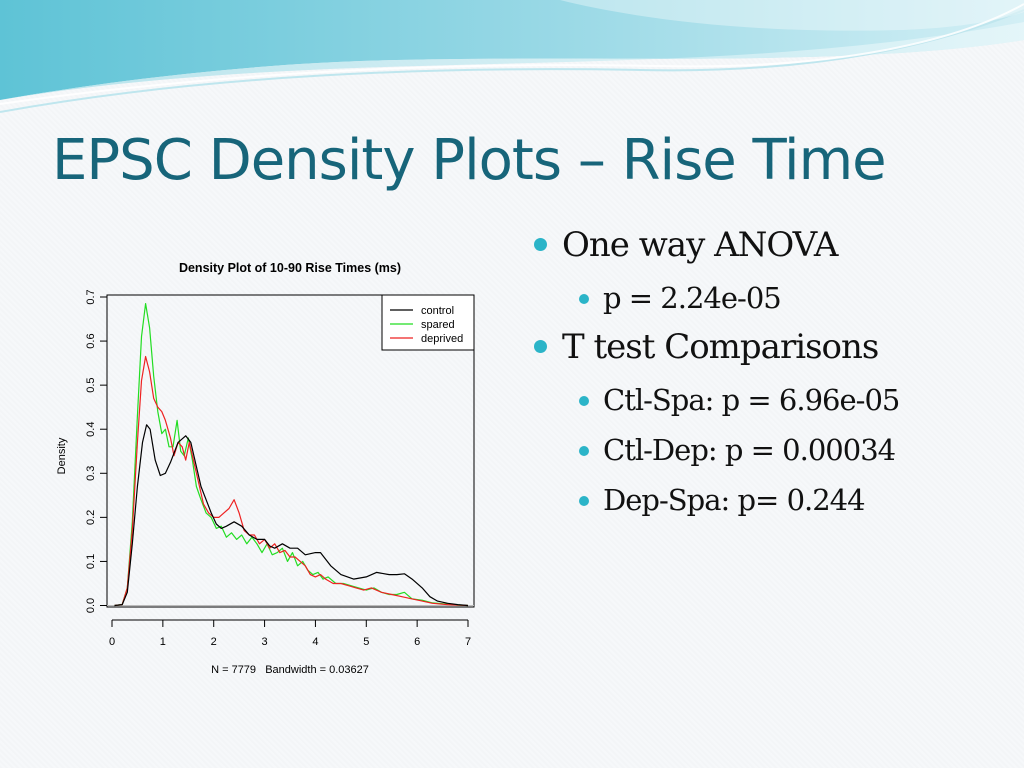 The height and width of the screenshot is (768, 1024). What do you see at coordinates (749, 450) in the screenshot?
I see `bullet-text: Ctl-Dep: p = 0.00034` at bounding box center [749, 450].